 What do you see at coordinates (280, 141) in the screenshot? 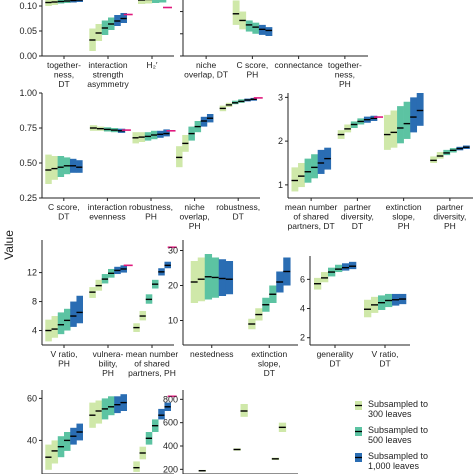
I see `y-tick-label: 2` at bounding box center [280, 141].